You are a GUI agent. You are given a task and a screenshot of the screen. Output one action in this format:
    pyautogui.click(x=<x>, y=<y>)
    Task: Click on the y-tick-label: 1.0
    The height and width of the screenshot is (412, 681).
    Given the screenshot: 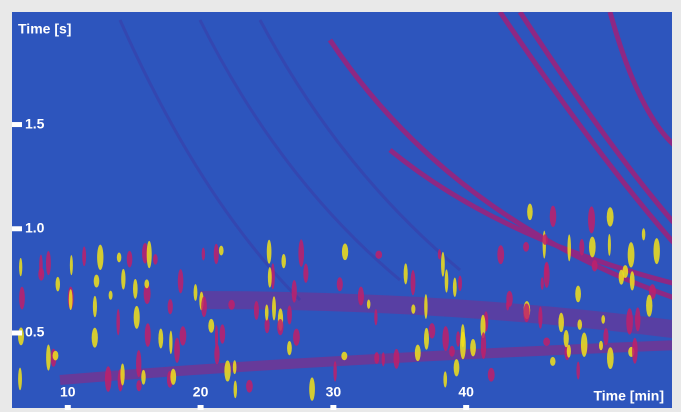 What is the action you would take?
    pyautogui.click(x=35, y=227)
    